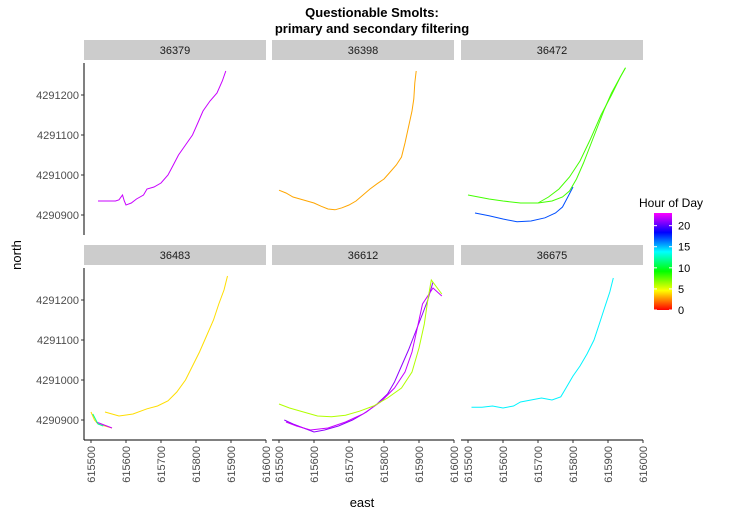  I want to click on legend-tick-label: 20, so click(684, 227).